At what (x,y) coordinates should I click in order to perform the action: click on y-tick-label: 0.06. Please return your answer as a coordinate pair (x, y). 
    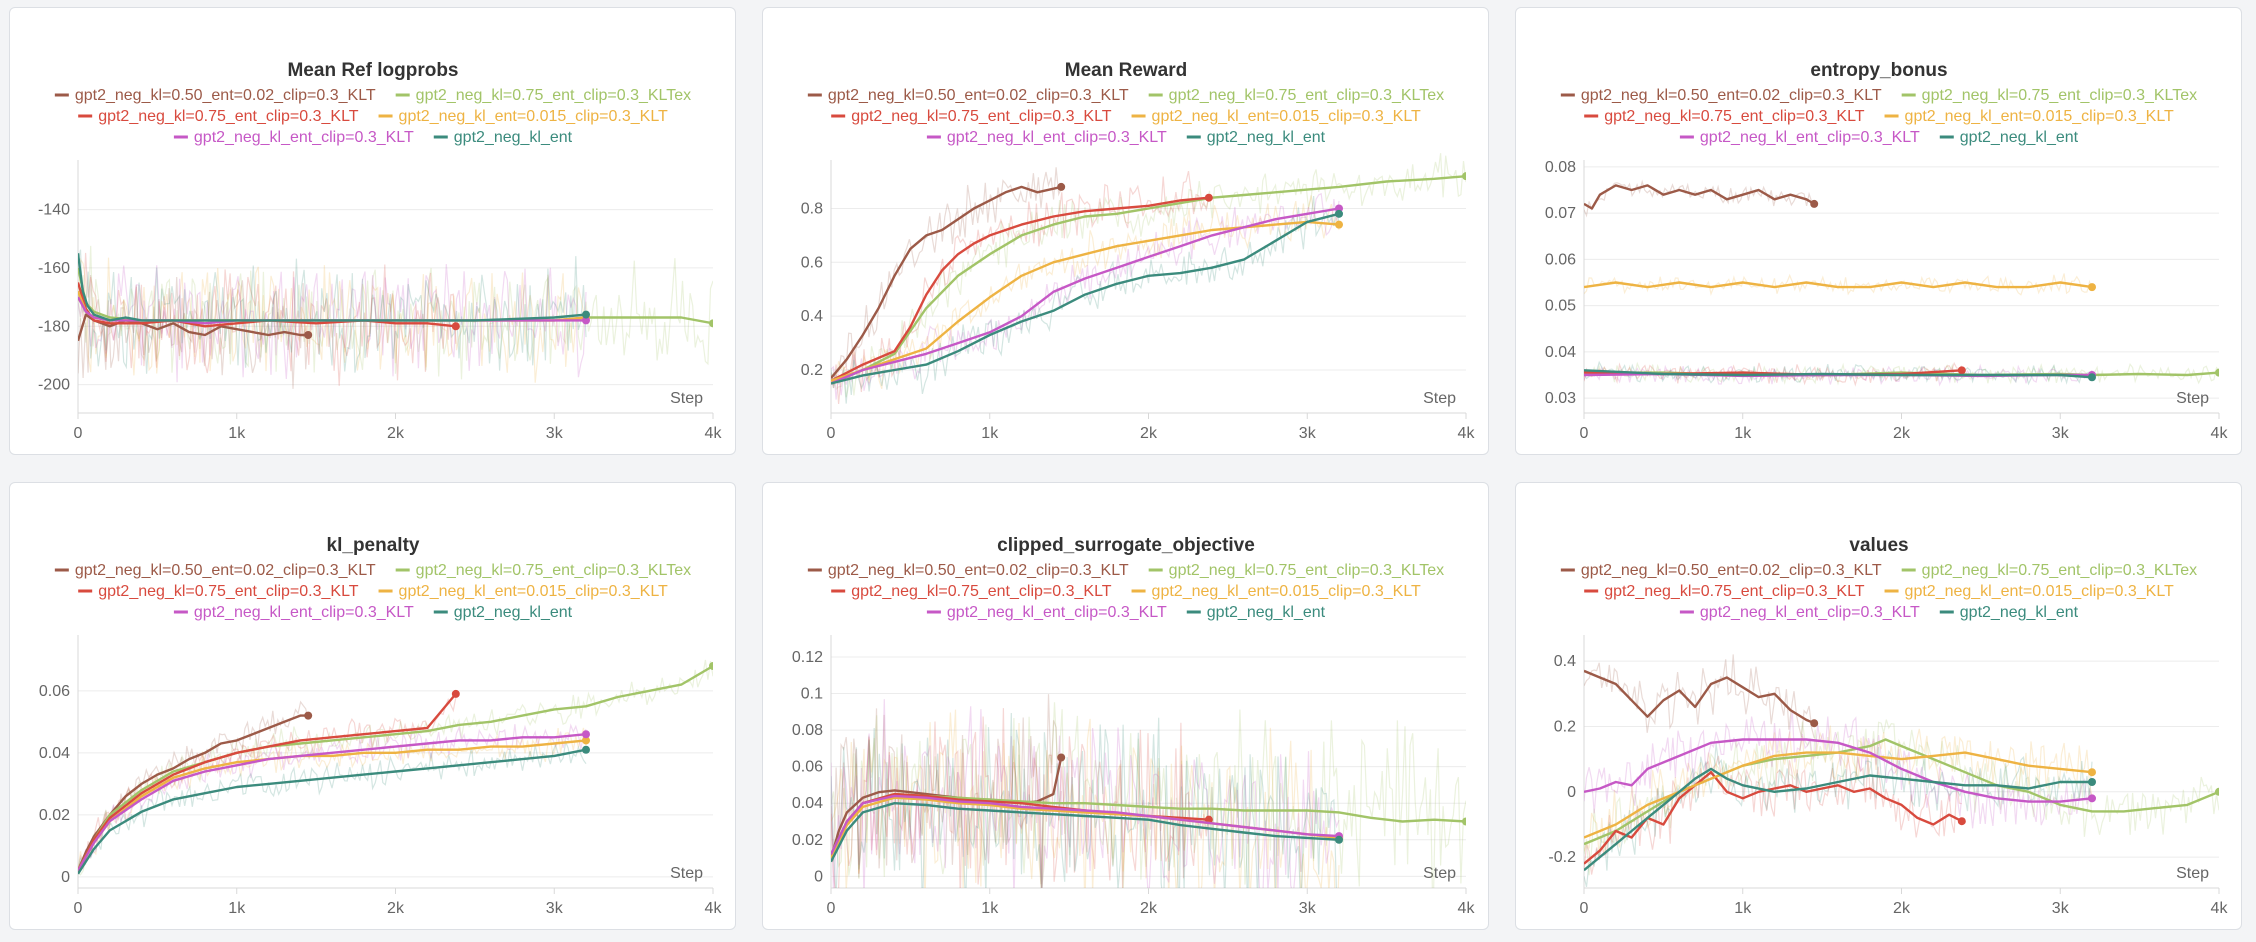
    Looking at the image, I should click on (54, 691).